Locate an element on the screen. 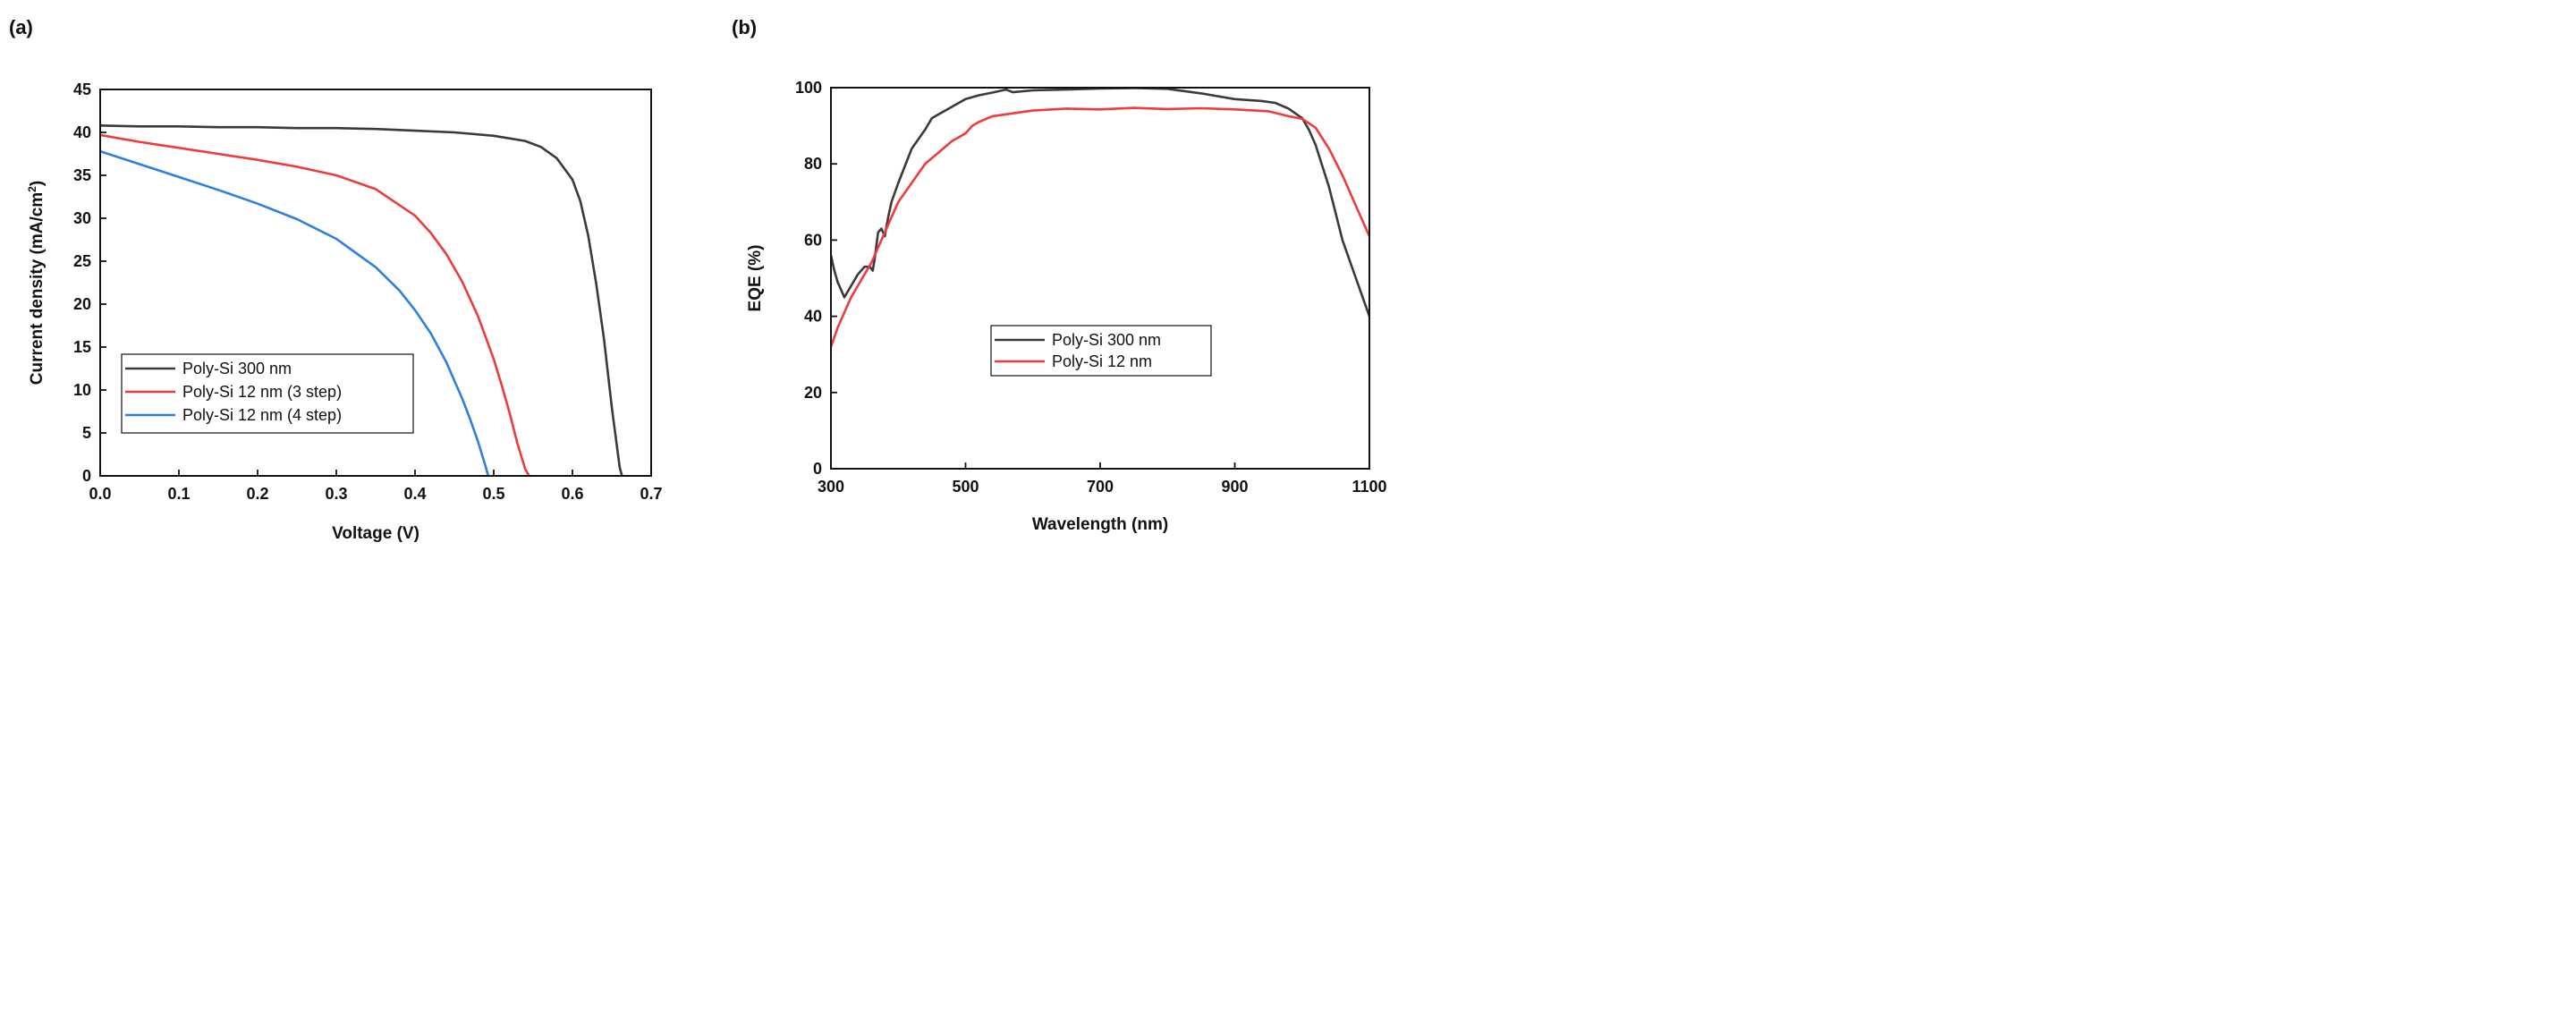 Image resolution: width=2576 pixels, height=1009 pixels. panel-a-y-tick-label: 45 is located at coordinates (82, 89).